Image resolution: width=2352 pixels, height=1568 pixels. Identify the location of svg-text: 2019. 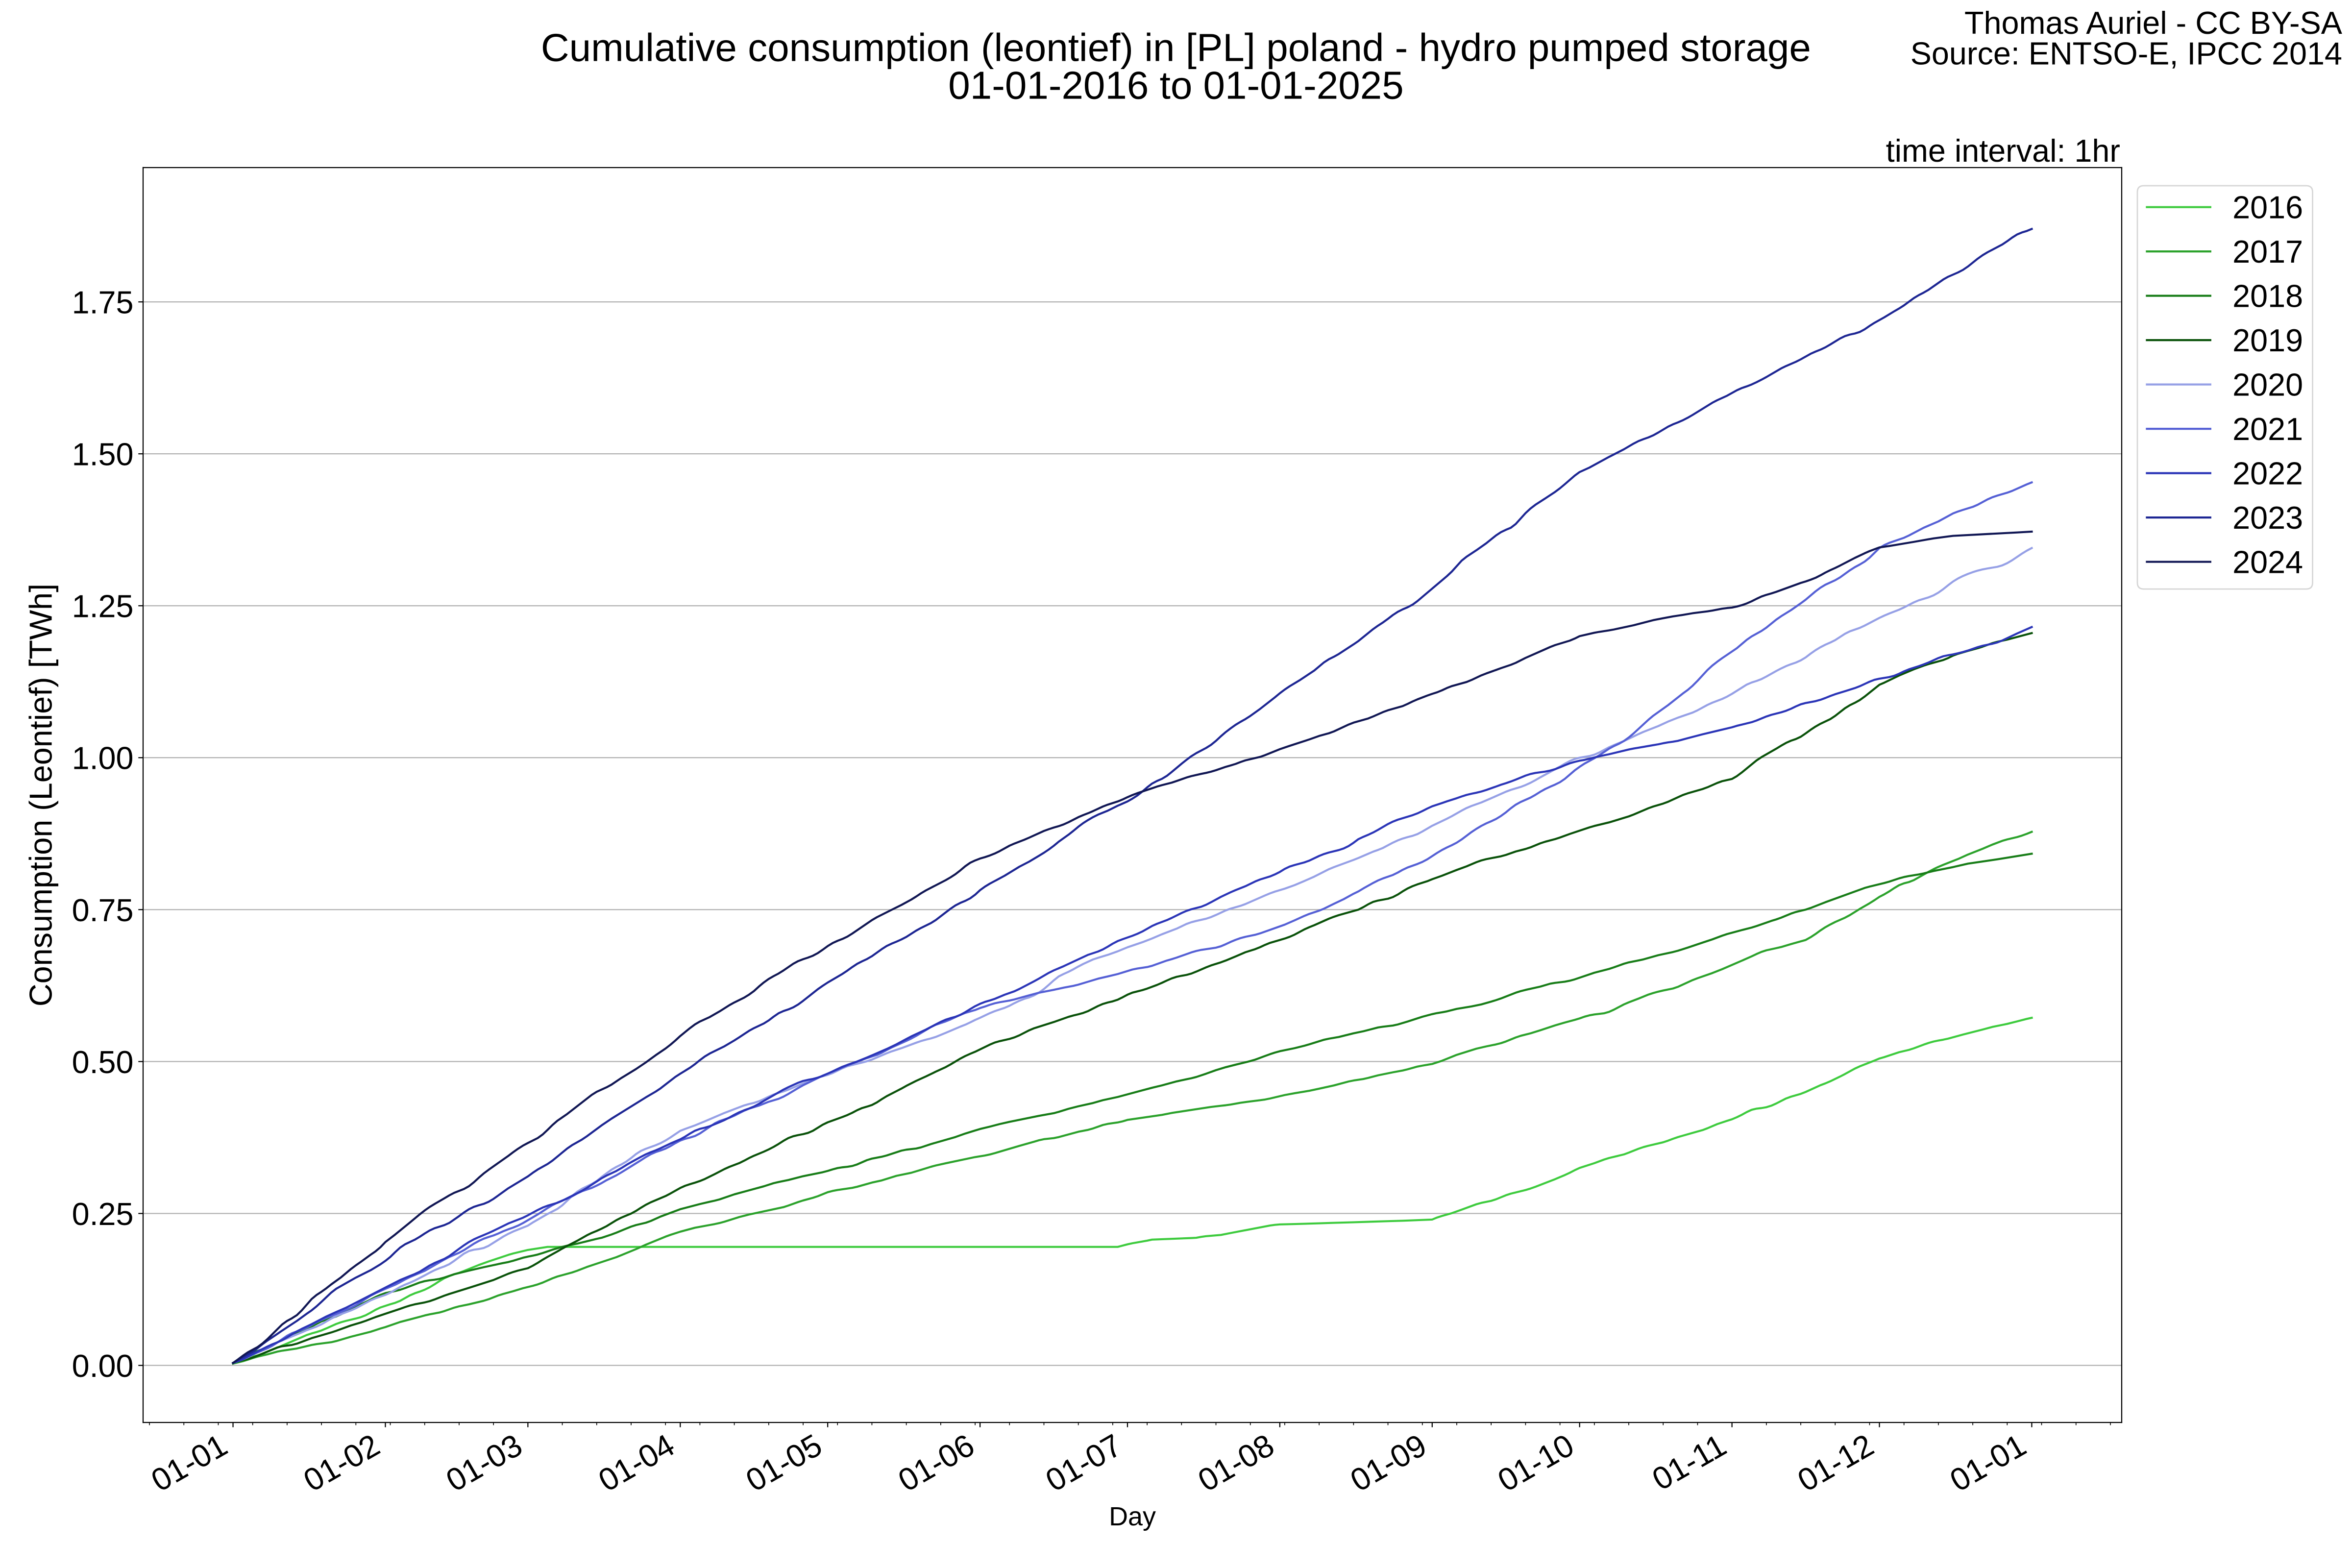
(2268, 340).